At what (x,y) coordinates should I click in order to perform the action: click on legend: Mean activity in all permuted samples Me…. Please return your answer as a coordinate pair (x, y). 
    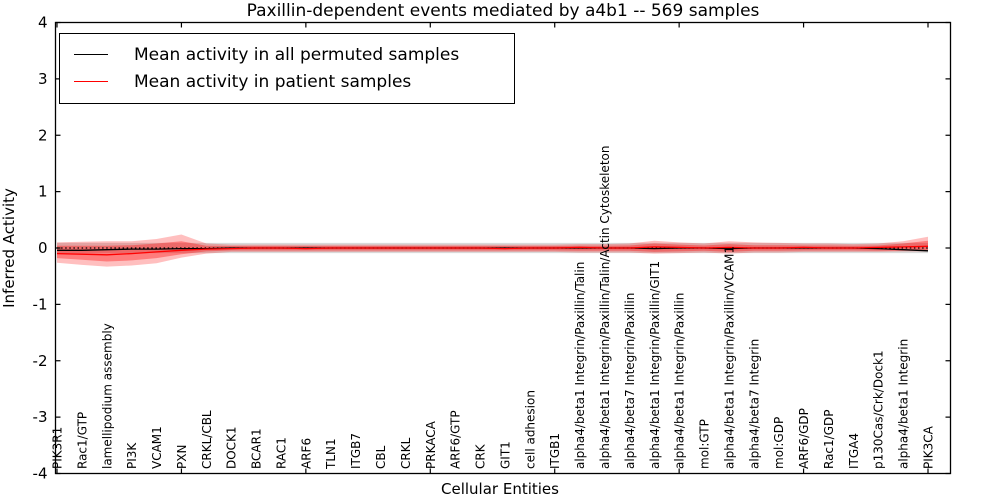
    Looking at the image, I should click on (287, 68).